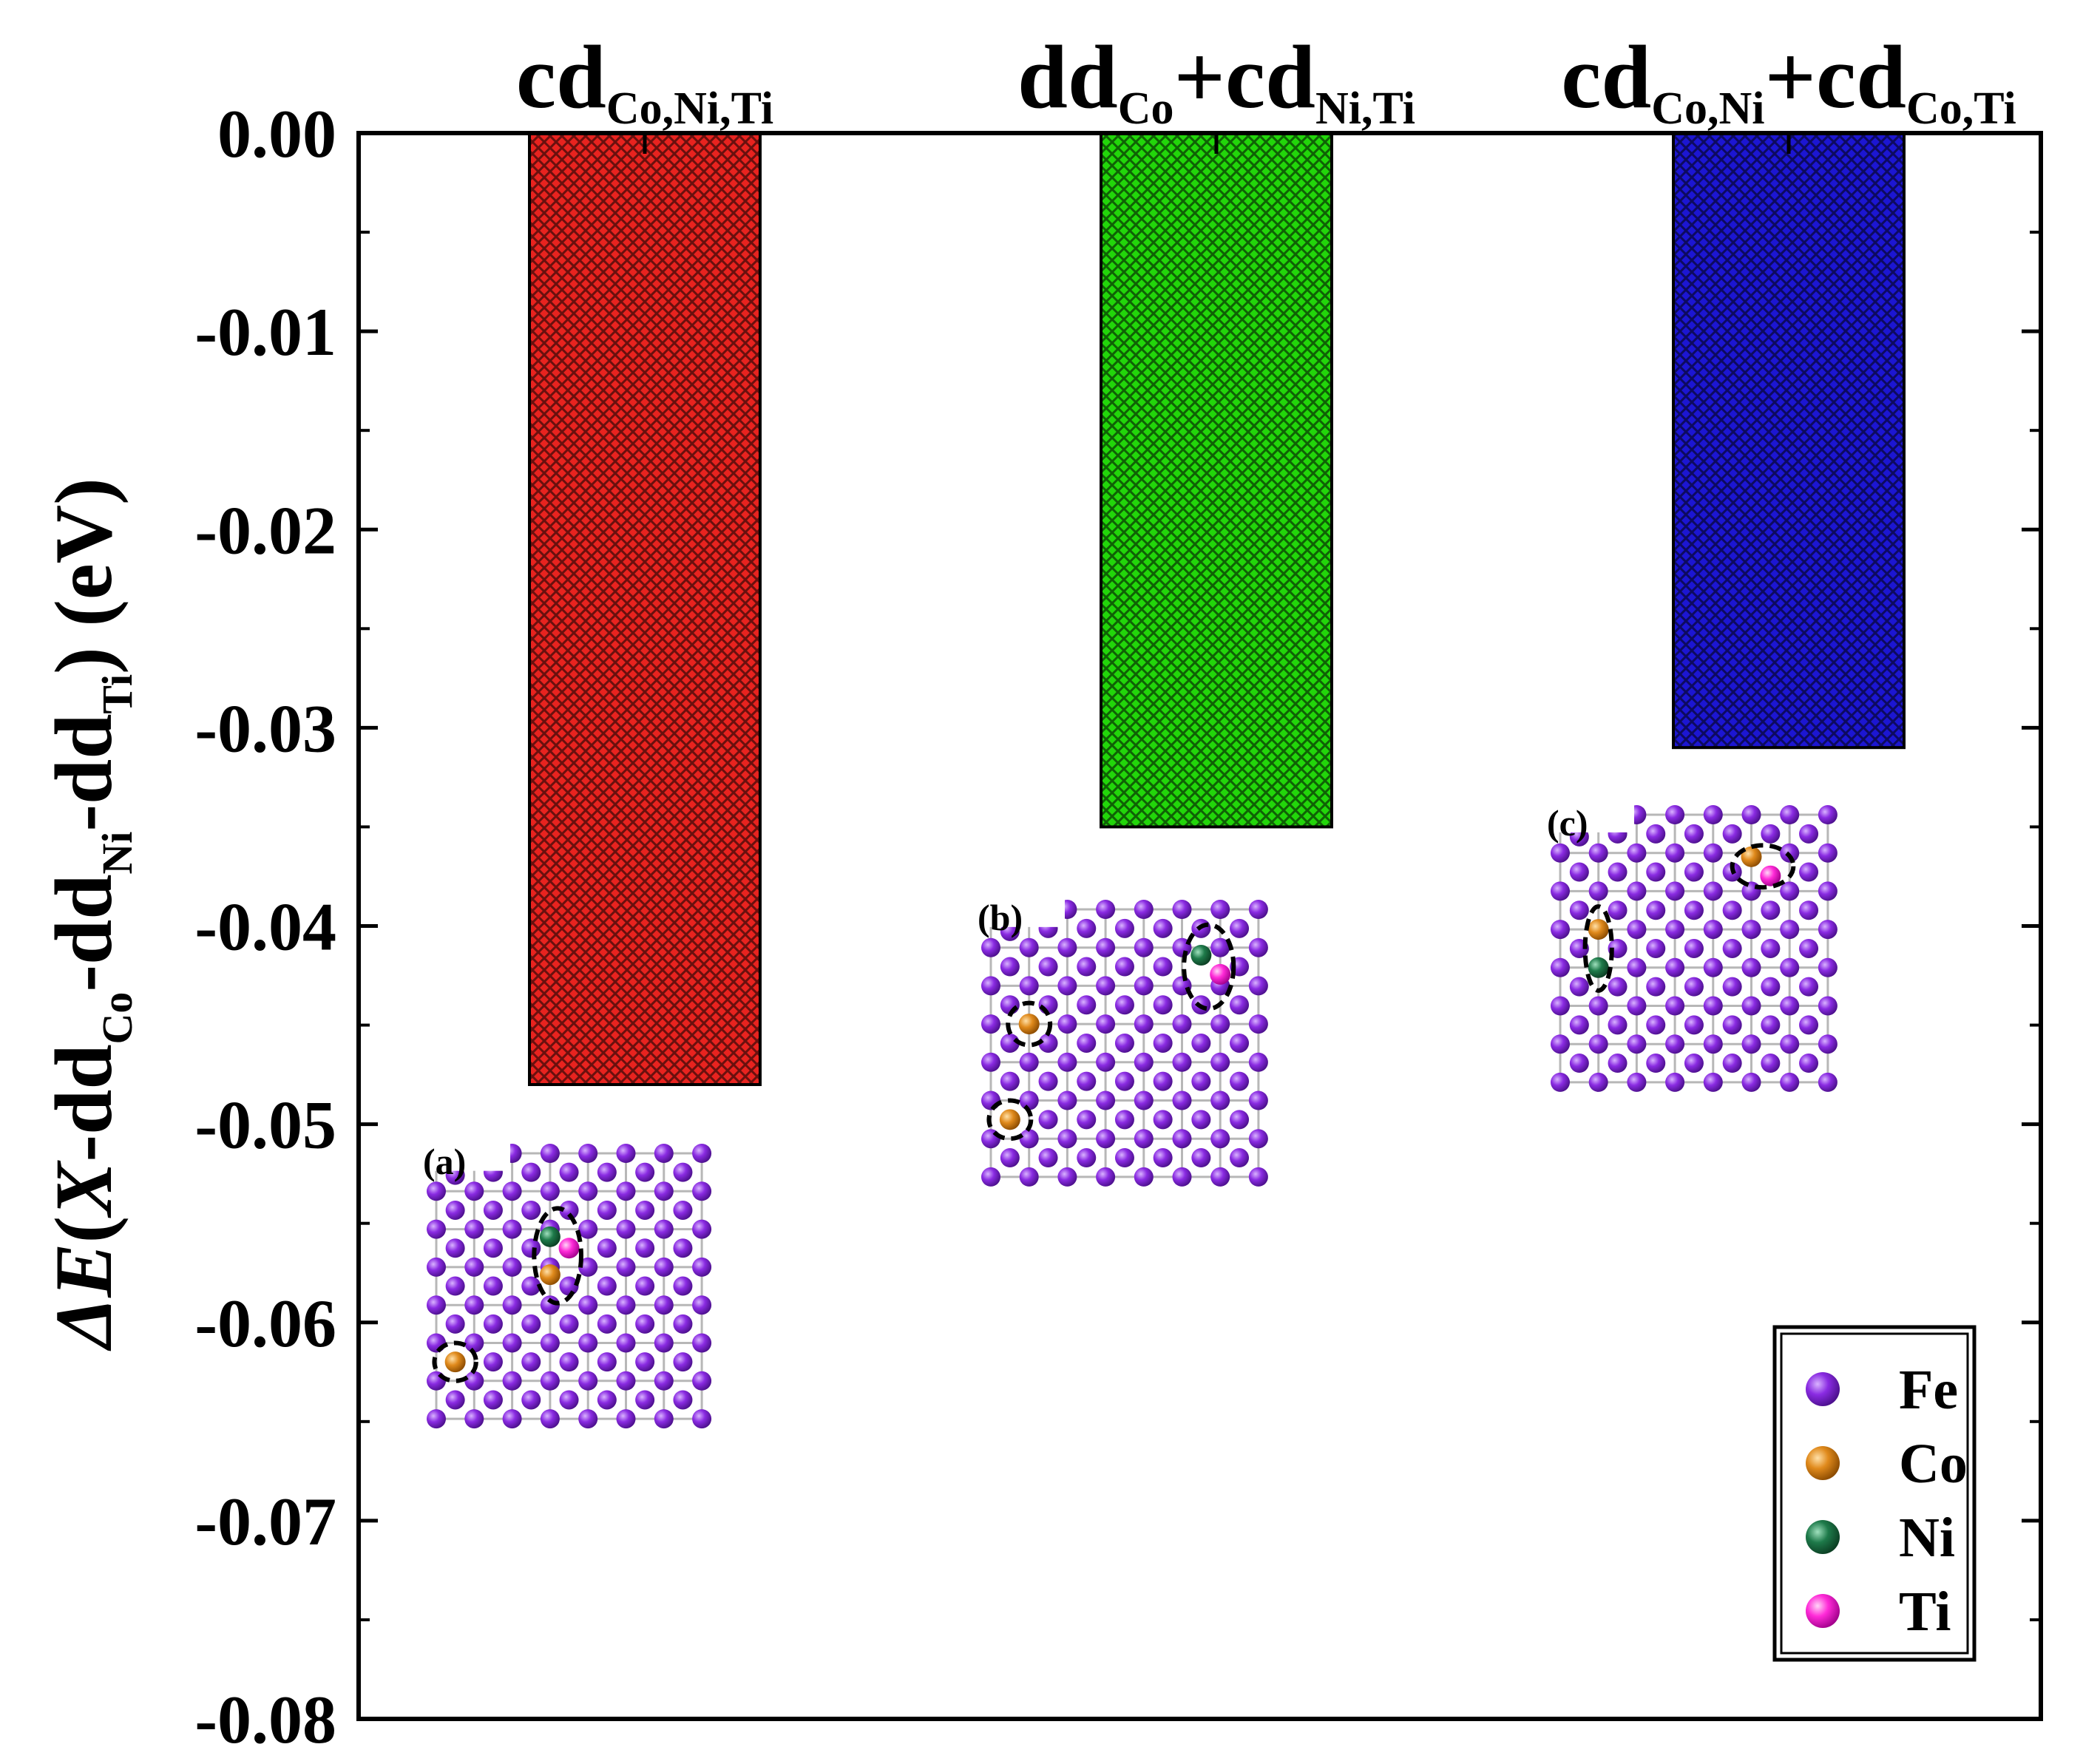 The image size is (2100, 1764). What do you see at coordinates (1823, 1611) in the screenshot?
I see `legend-marker-ti` at bounding box center [1823, 1611].